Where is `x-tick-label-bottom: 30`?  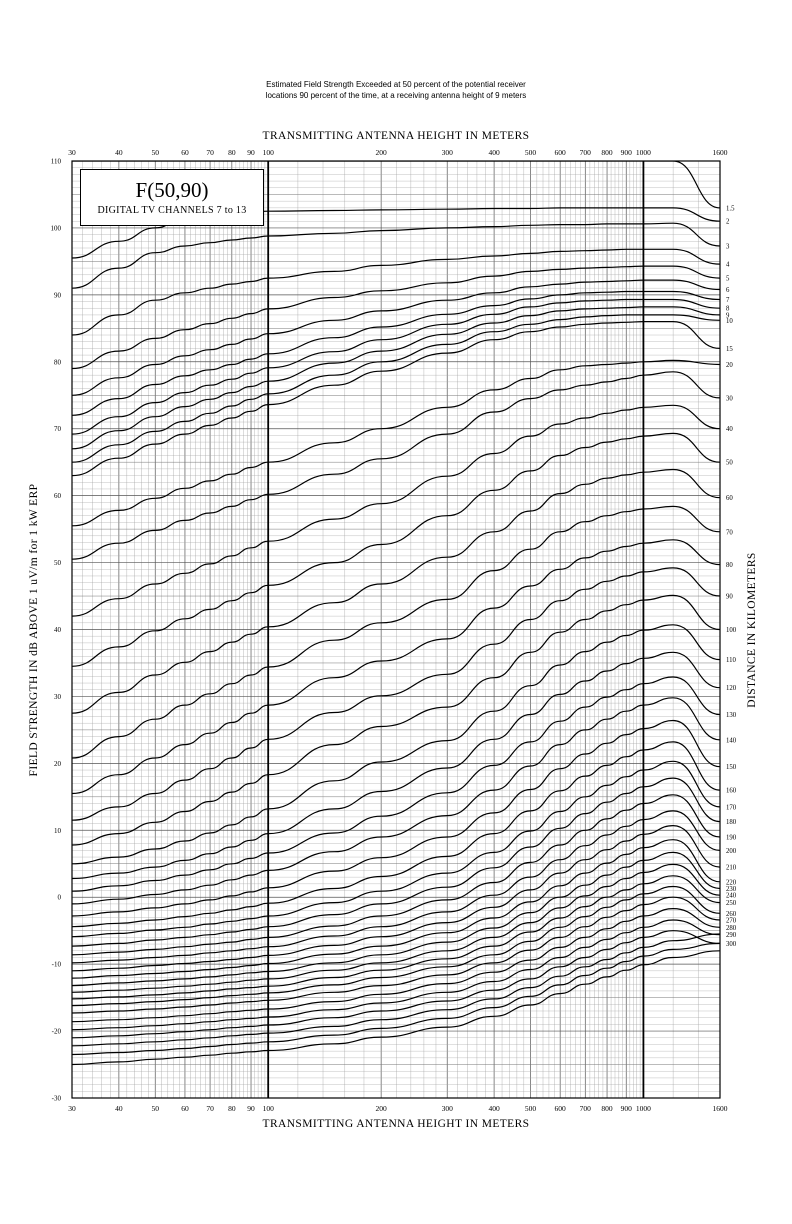
x-tick-label-bottom: 30 is located at coordinates (72, 1108).